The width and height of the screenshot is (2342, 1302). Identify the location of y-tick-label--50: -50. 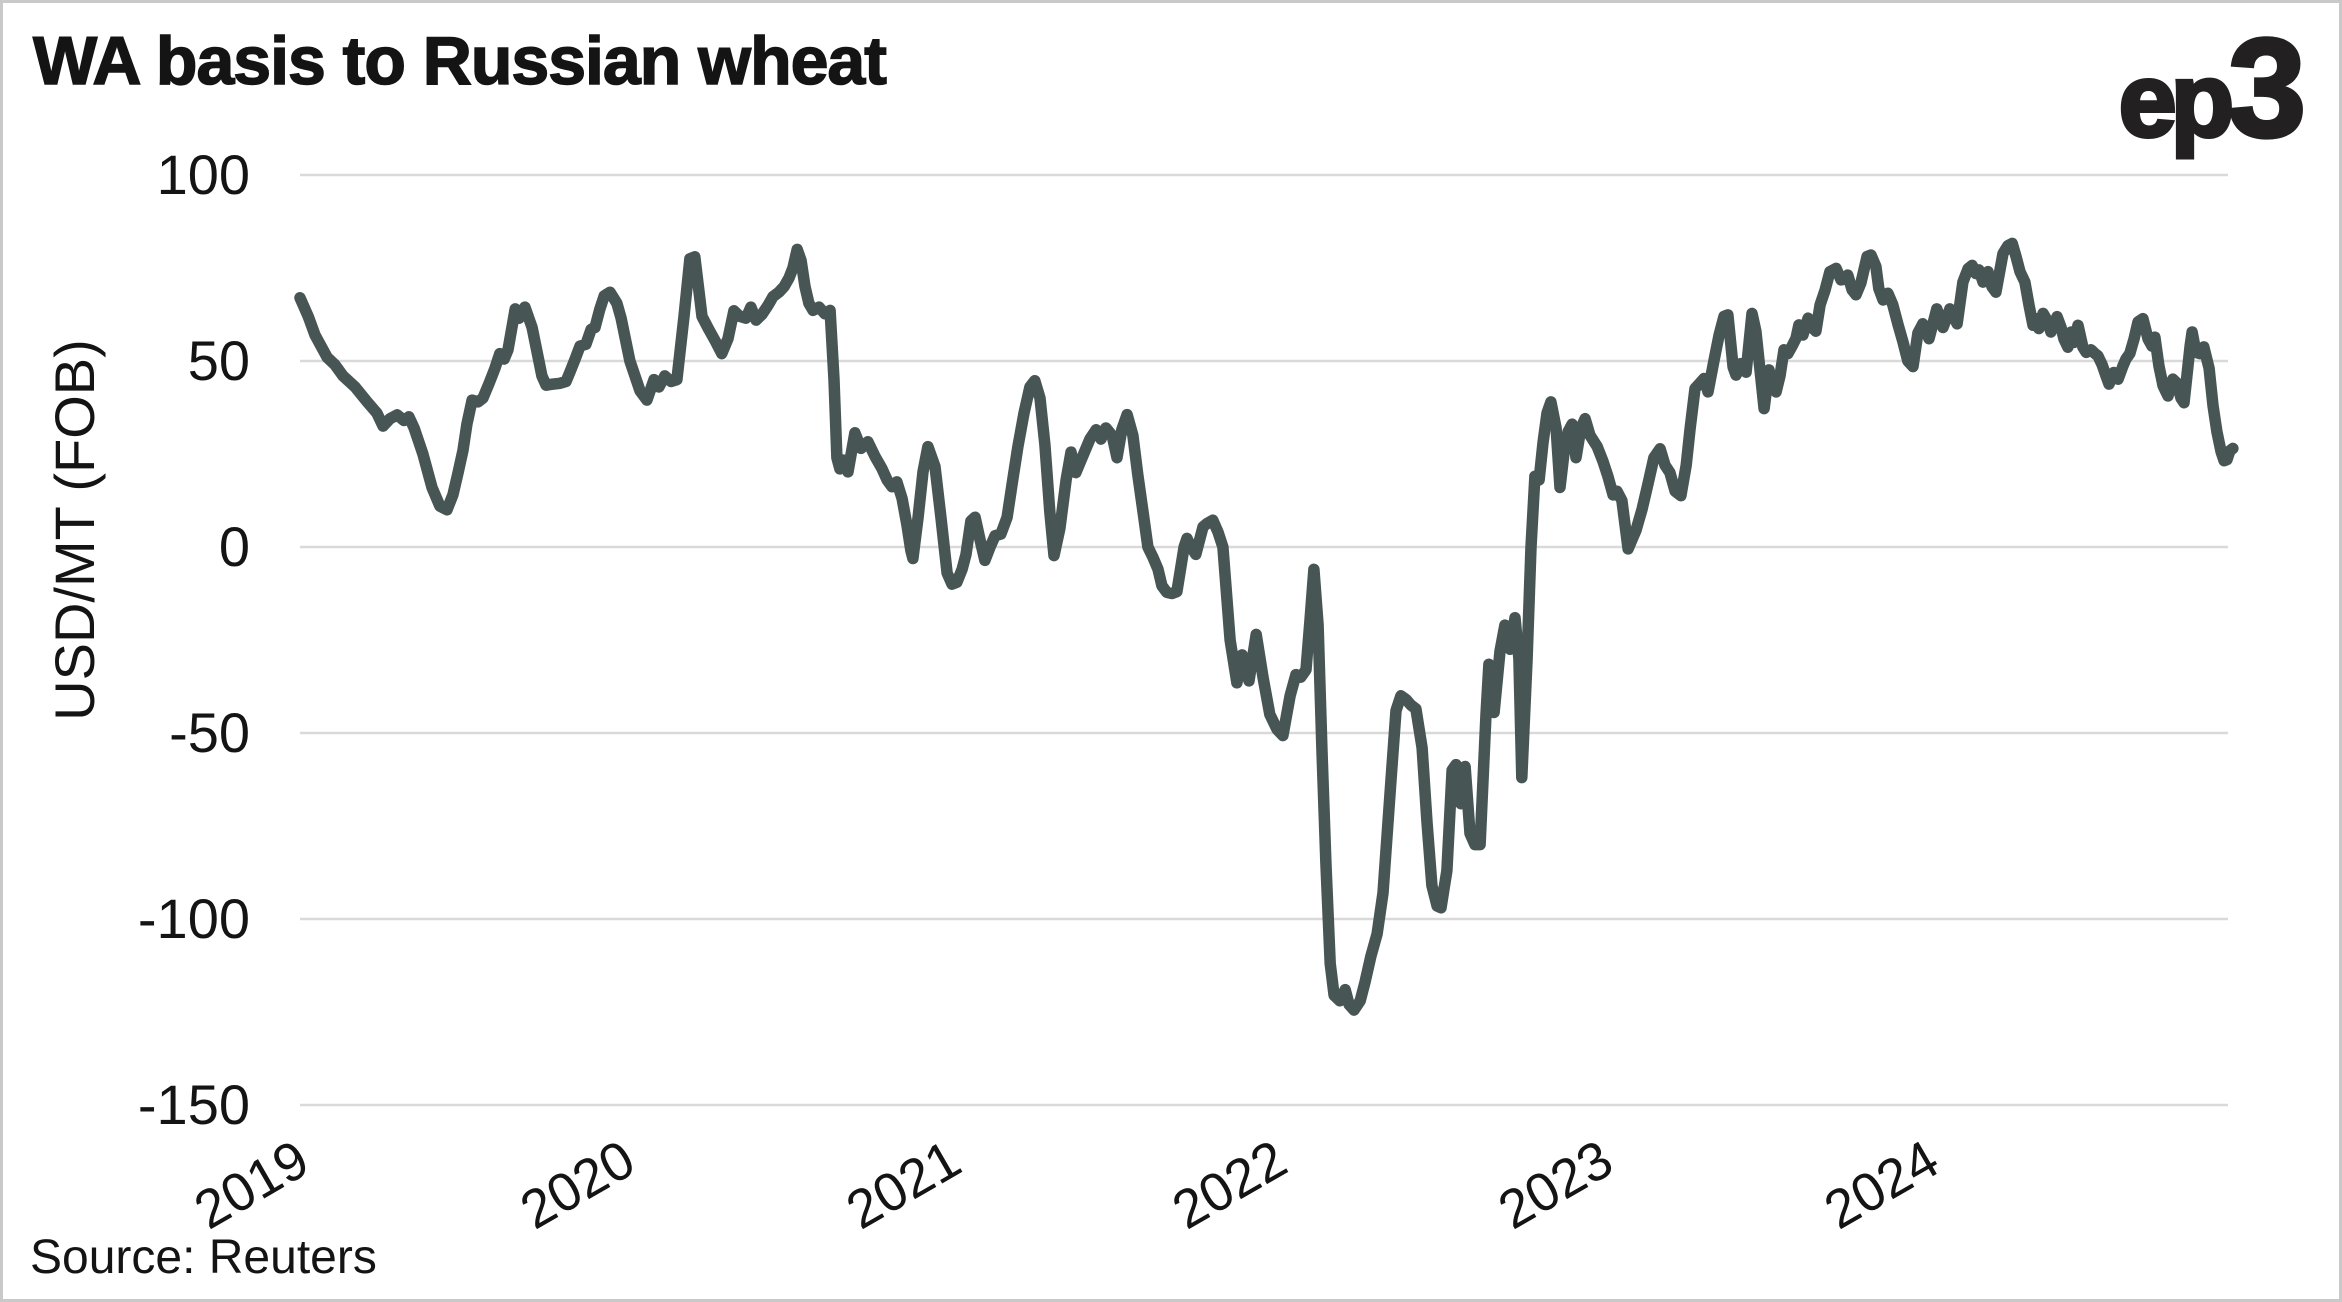
(209, 732).